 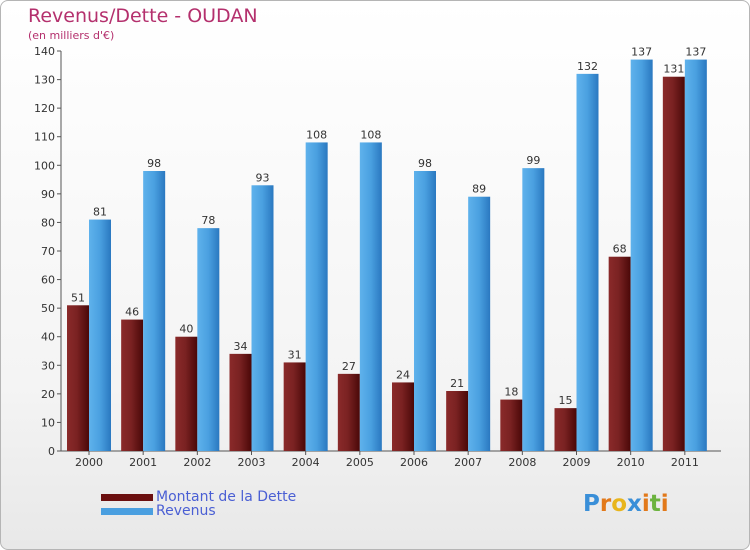 What do you see at coordinates (263, 177) in the screenshot?
I see `data-label: 93` at bounding box center [263, 177].